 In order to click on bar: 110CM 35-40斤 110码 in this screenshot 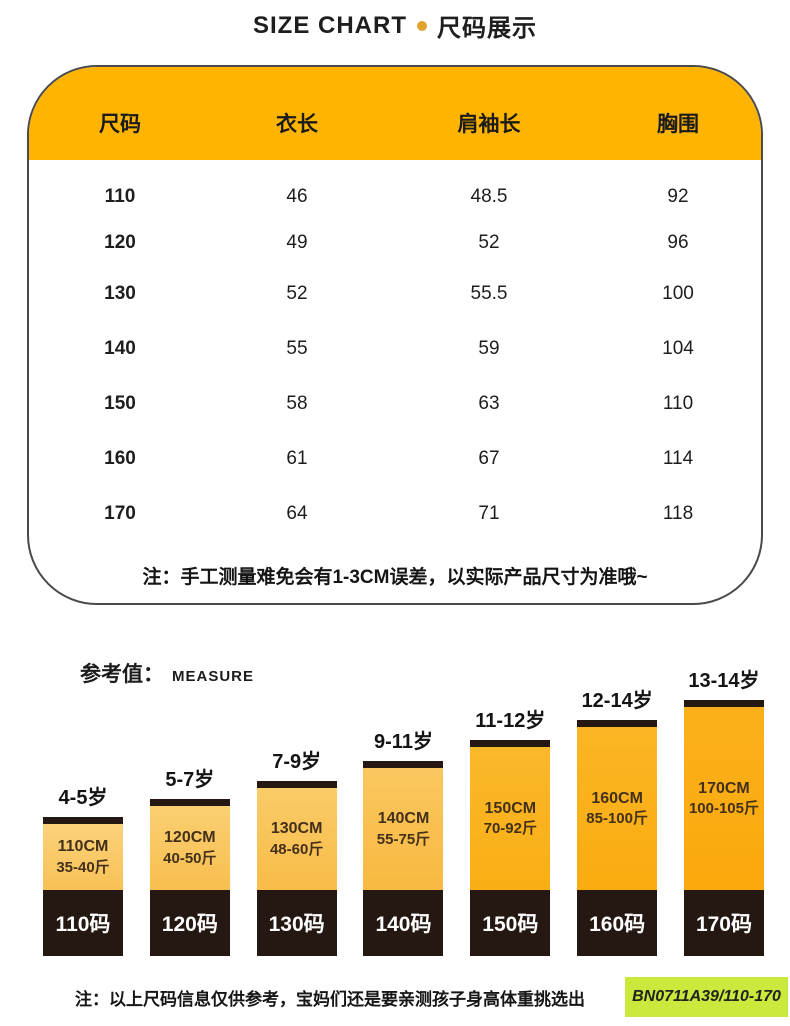, I will do `click(83, 886)`.